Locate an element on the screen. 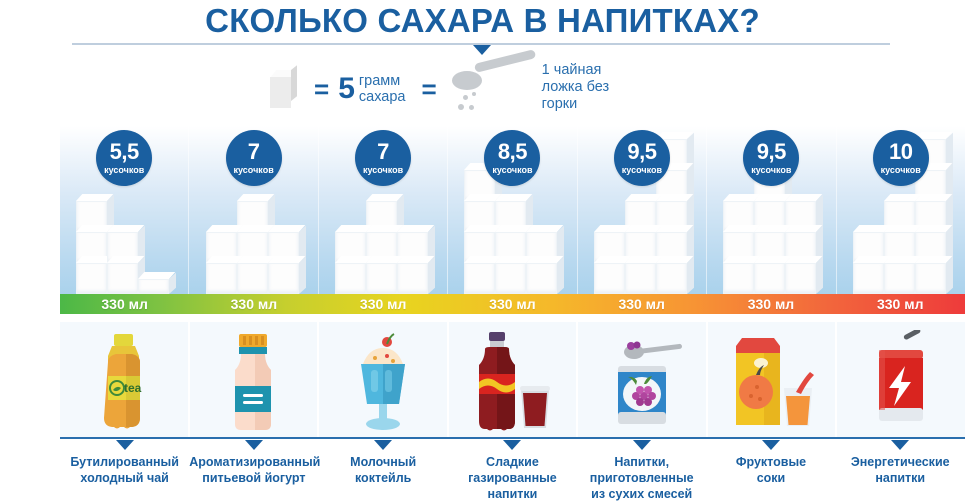  badge-cubes-count-7: 10 кусочков is located at coordinates (900, 158).